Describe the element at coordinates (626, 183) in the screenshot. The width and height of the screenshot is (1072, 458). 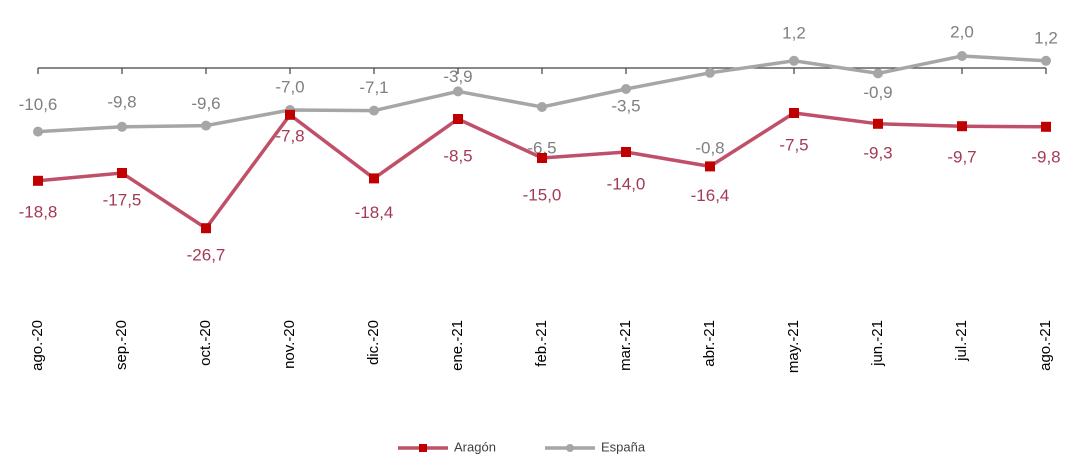
I see `data-label: -14,0` at that location.